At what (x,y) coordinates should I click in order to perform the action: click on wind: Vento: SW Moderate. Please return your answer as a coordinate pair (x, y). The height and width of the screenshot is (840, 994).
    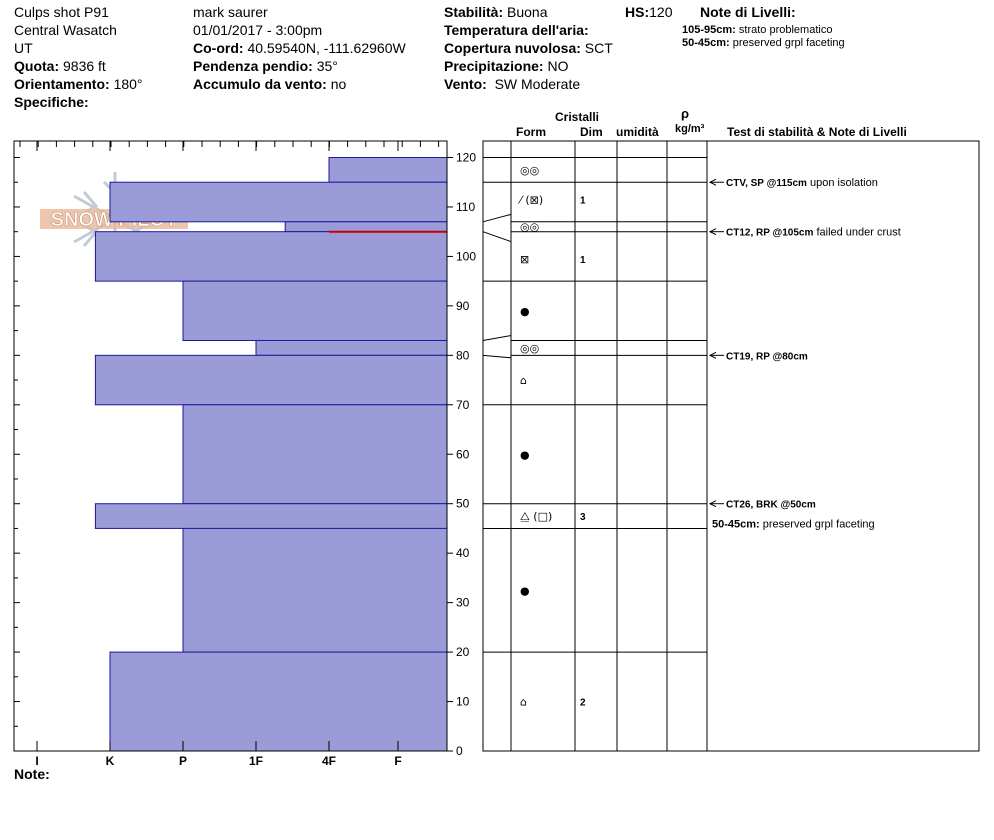
    Looking at the image, I should click on (512, 84).